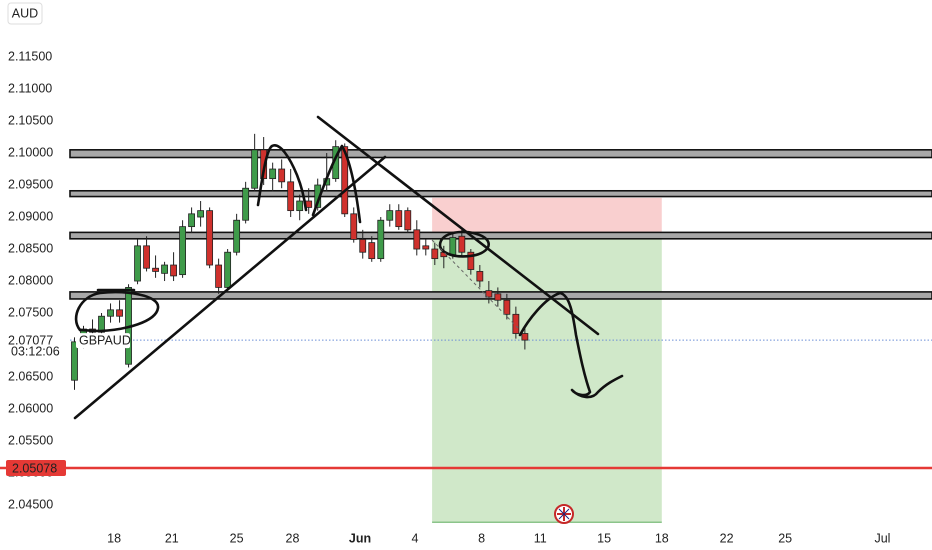 The height and width of the screenshot is (550, 932). I want to click on symbol-label: GBPAUD, so click(105, 340).